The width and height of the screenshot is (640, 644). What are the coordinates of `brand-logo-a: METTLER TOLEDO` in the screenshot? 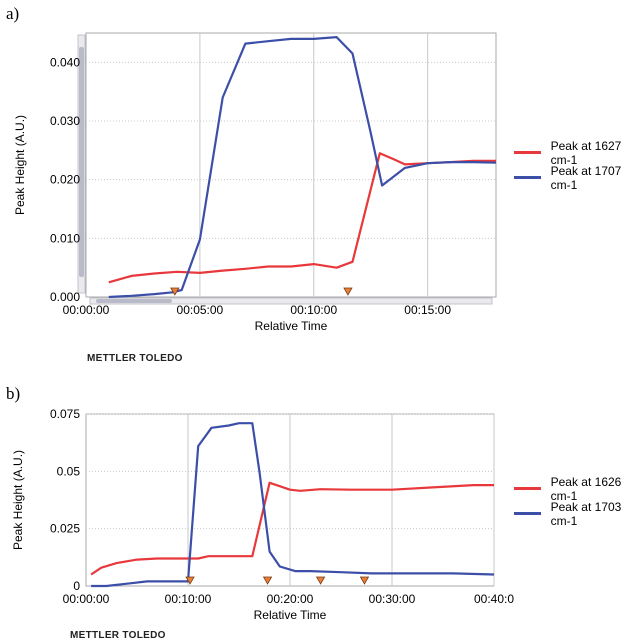 It's located at (135, 358).